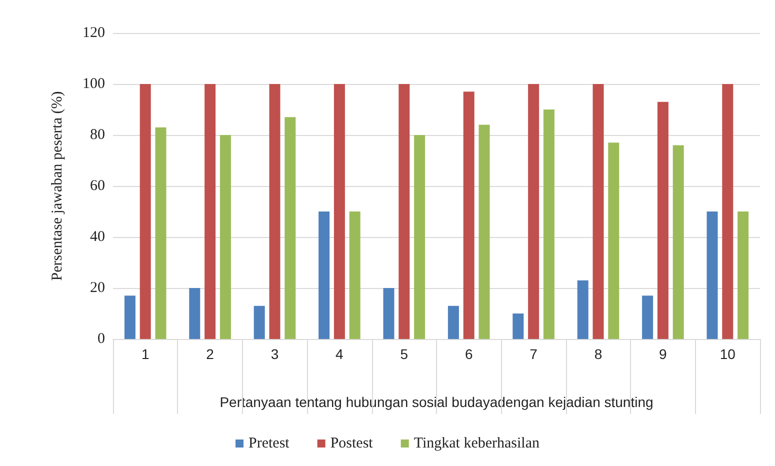 The width and height of the screenshot is (775, 466). What do you see at coordinates (468, 354) in the screenshot?
I see `x-tick-label: 6` at bounding box center [468, 354].